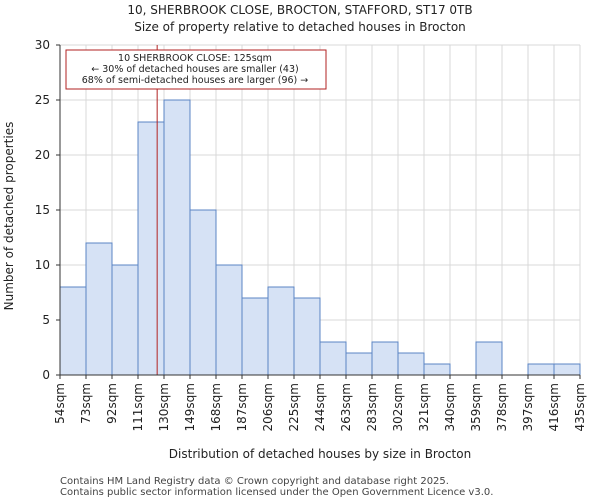  What do you see at coordinates (151, 248) in the screenshot?
I see `bar-111sqm` at bounding box center [151, 248].